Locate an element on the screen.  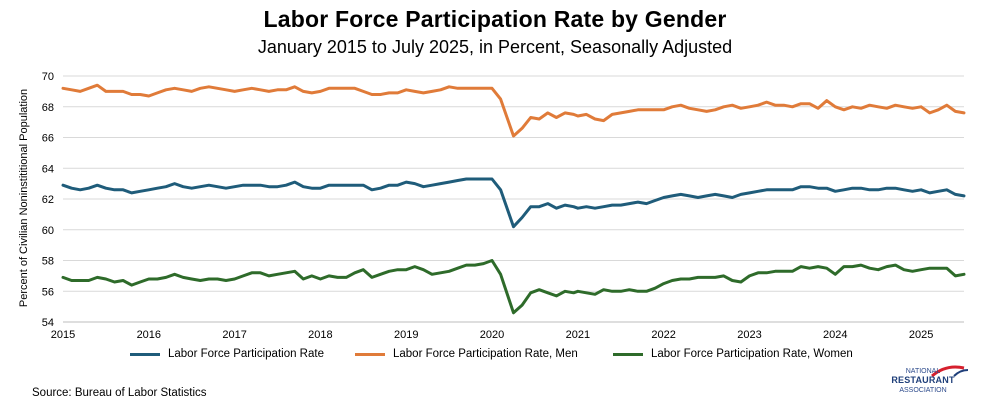
y-tick-label: 68 is located at coordinates (48, 108).